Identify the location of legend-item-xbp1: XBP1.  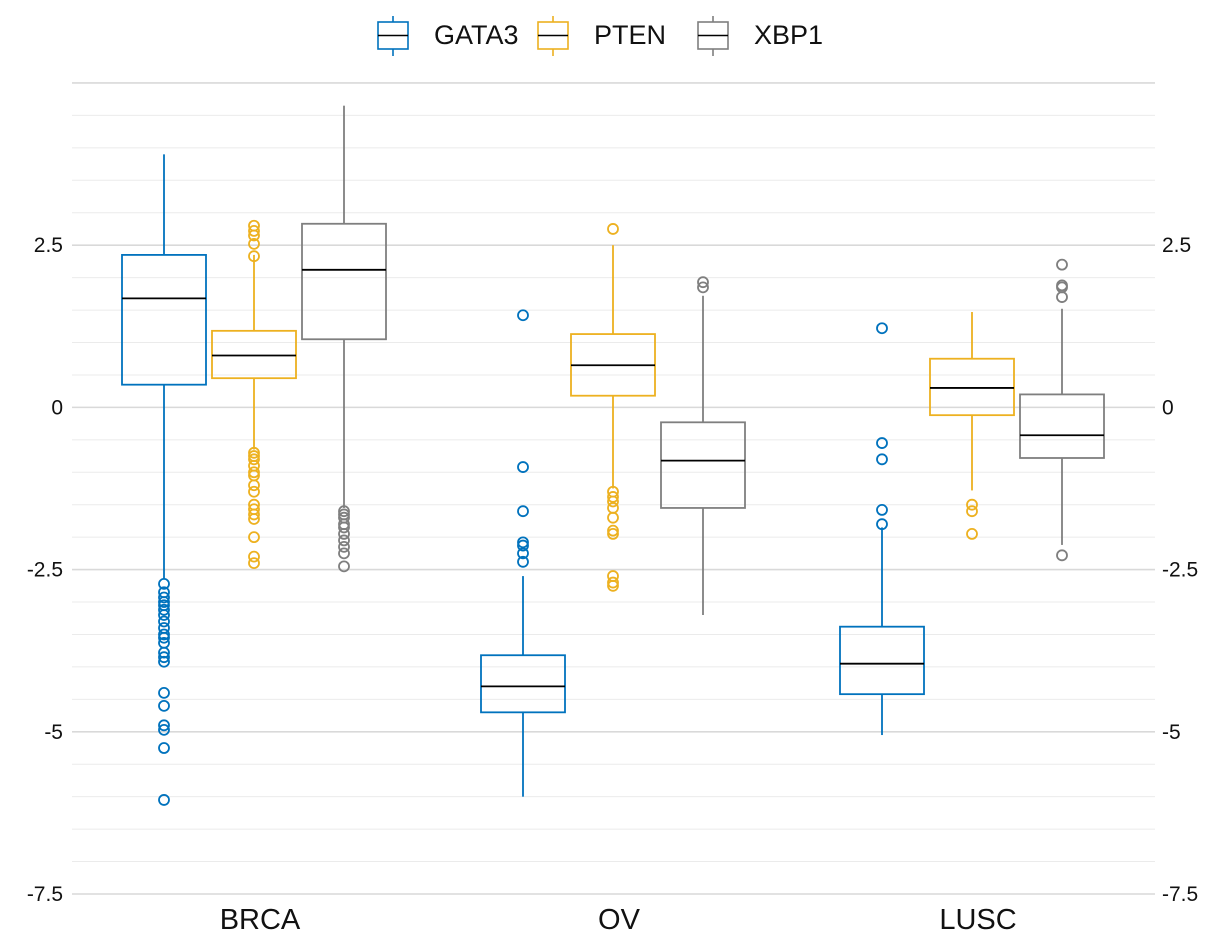
(760, 36).